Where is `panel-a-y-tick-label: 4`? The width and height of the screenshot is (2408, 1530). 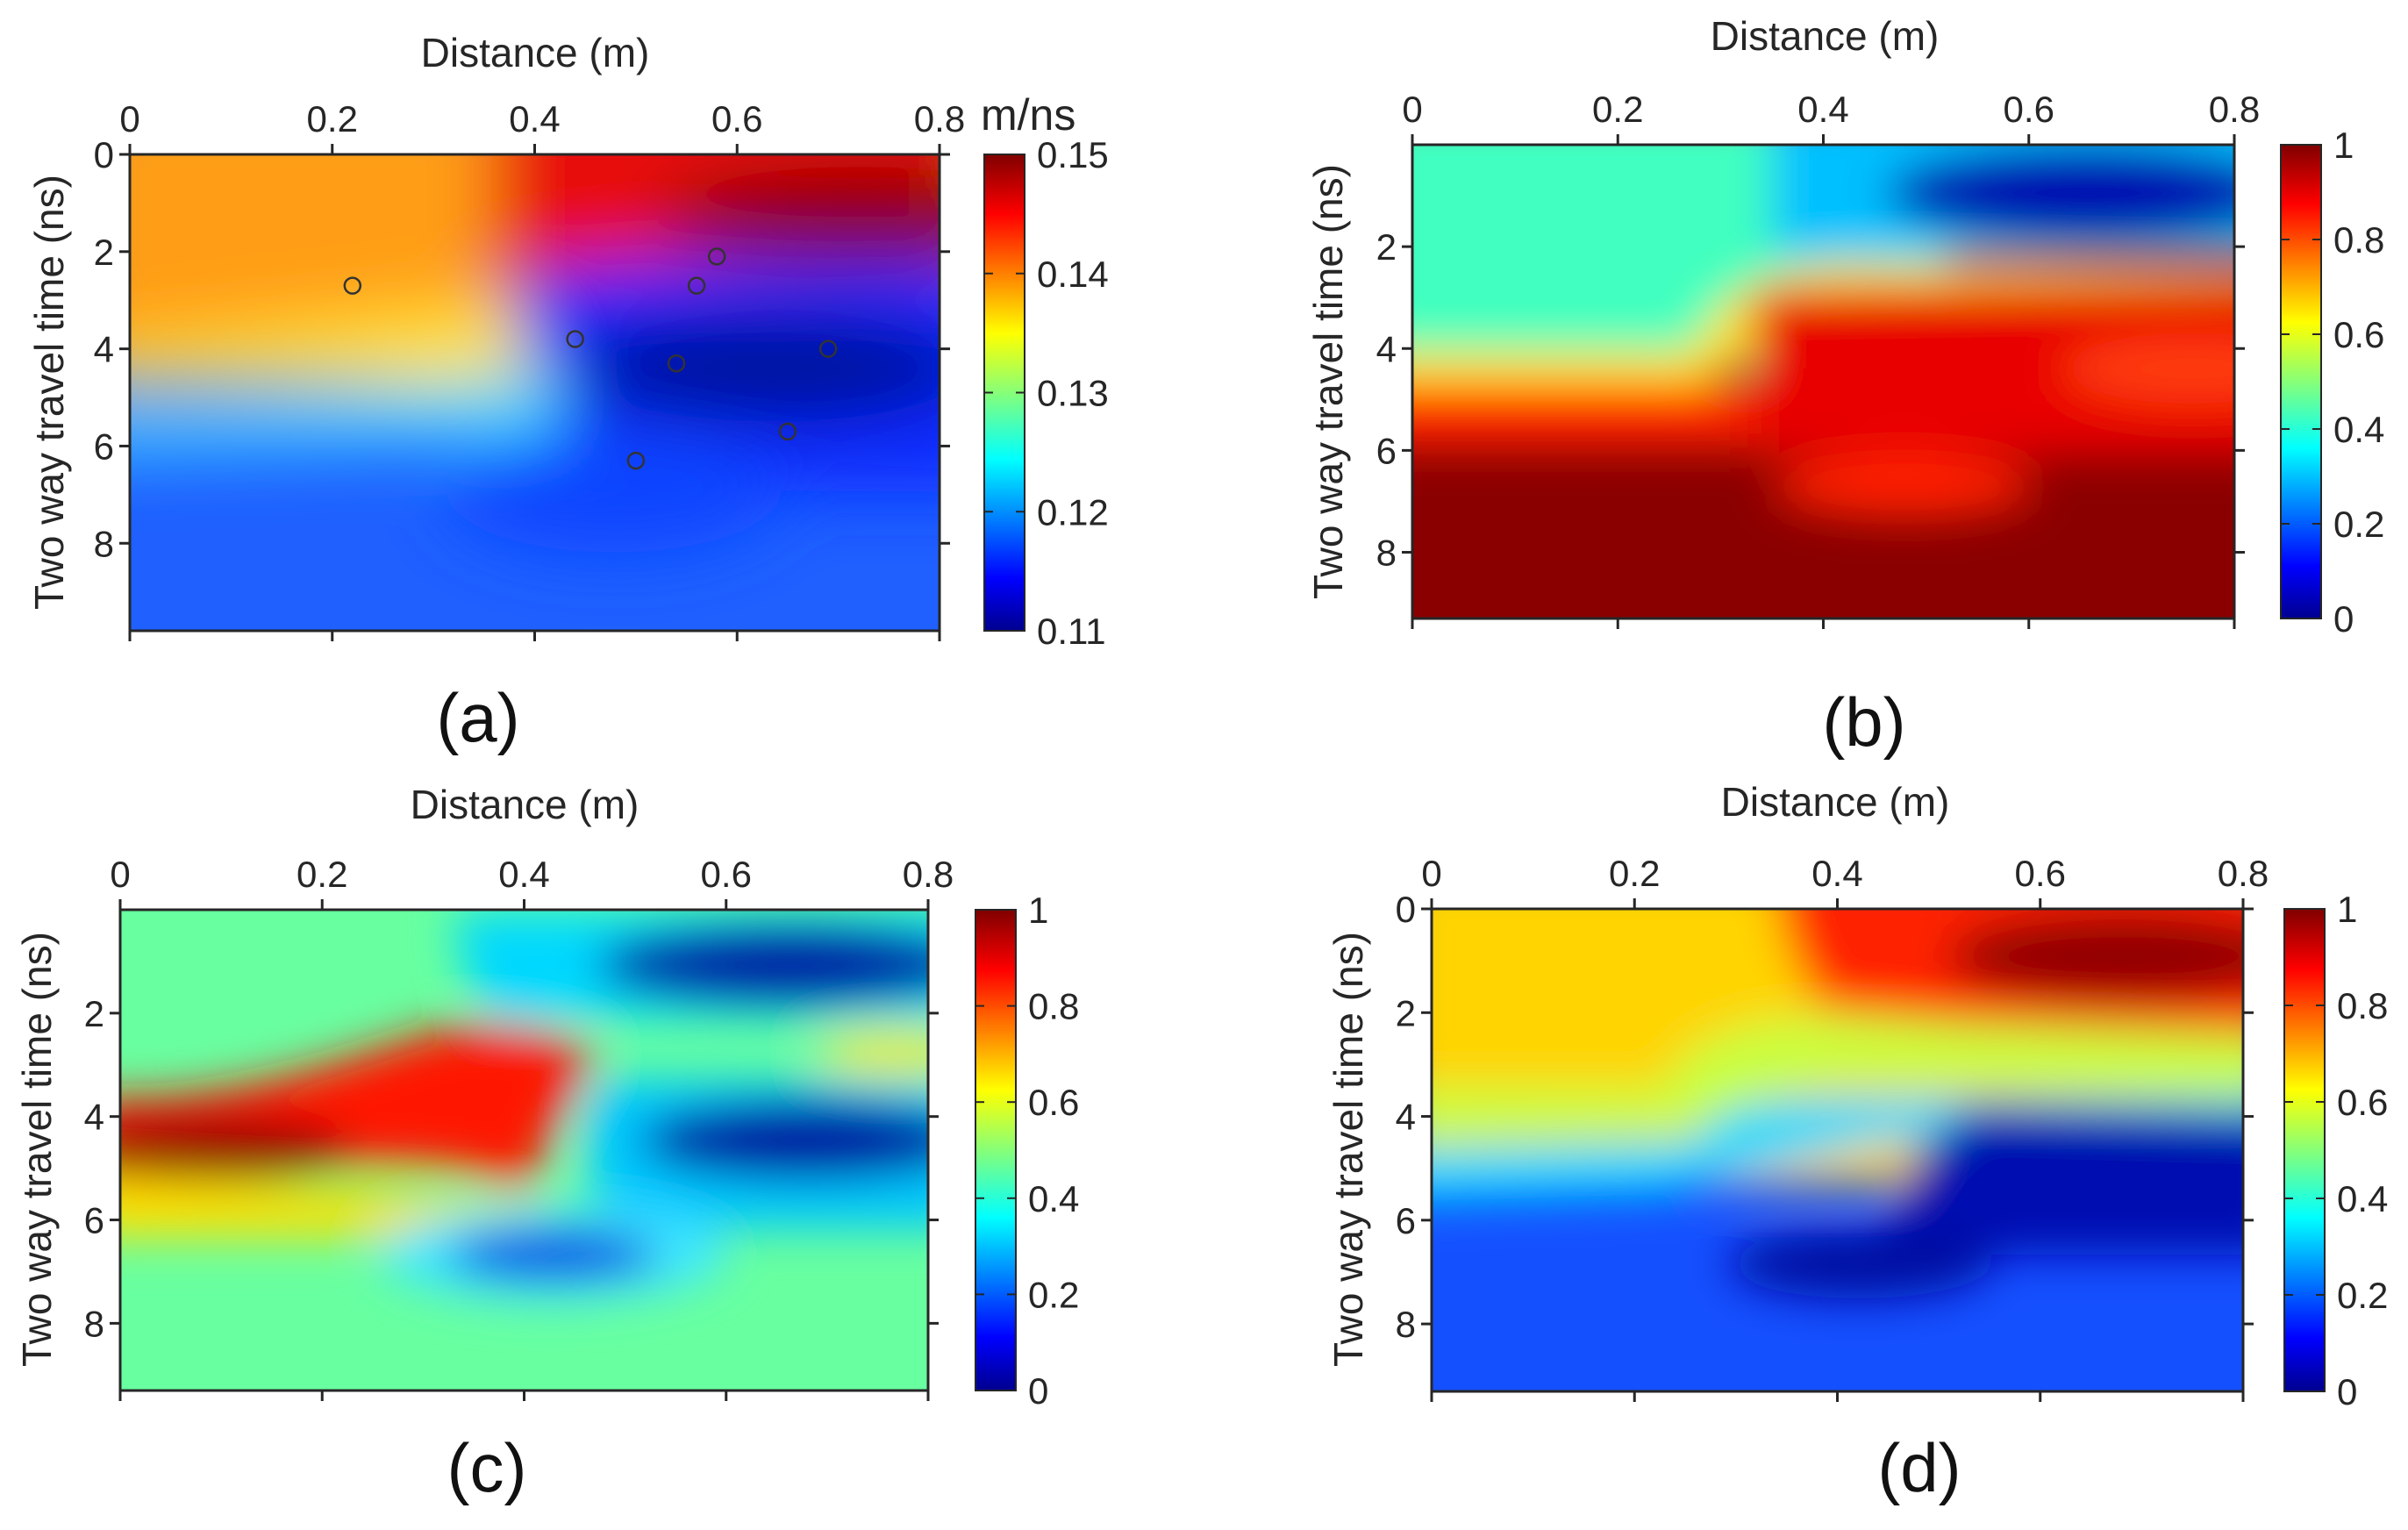
panel-a-y-tick-label: 4 is located at coordinates (104, 349).